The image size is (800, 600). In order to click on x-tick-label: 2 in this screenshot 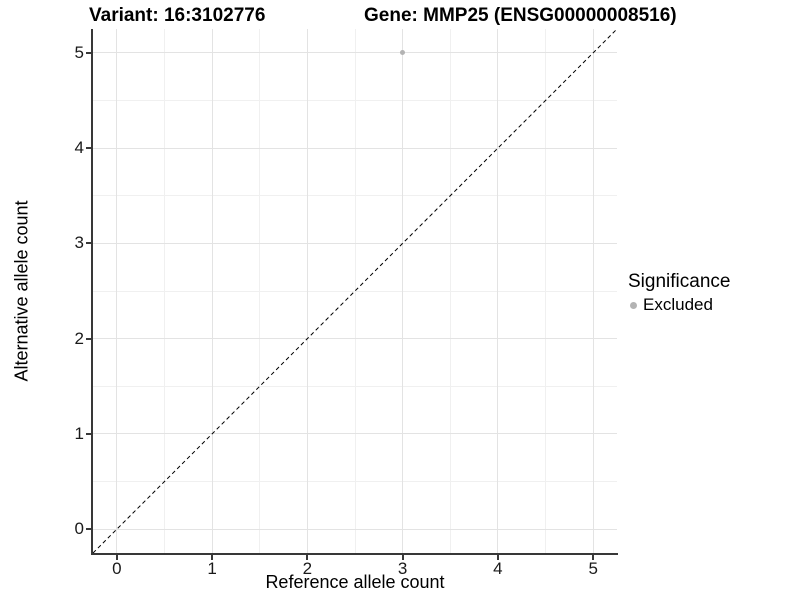, I will do `click(307, 568)`.